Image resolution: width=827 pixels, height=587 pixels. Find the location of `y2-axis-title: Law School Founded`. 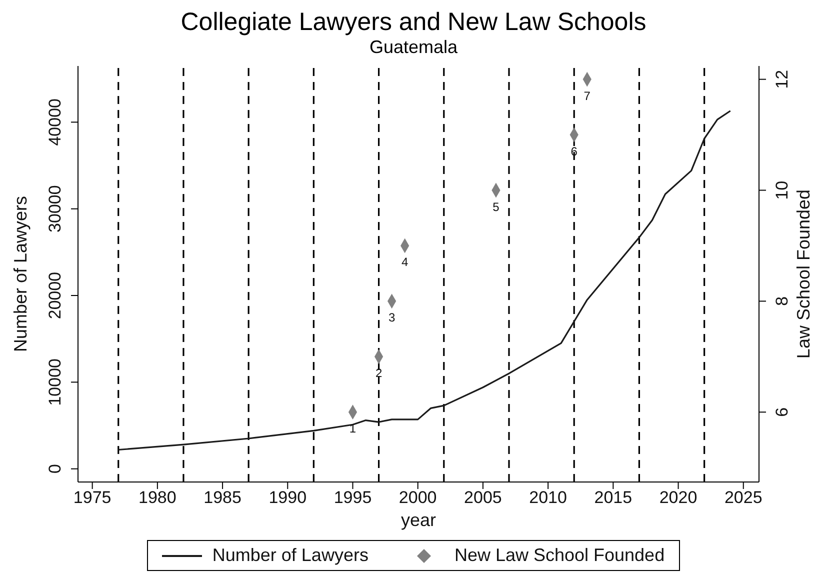

y2-axis-title: Law School Founded is located at coordinates (803, 274).